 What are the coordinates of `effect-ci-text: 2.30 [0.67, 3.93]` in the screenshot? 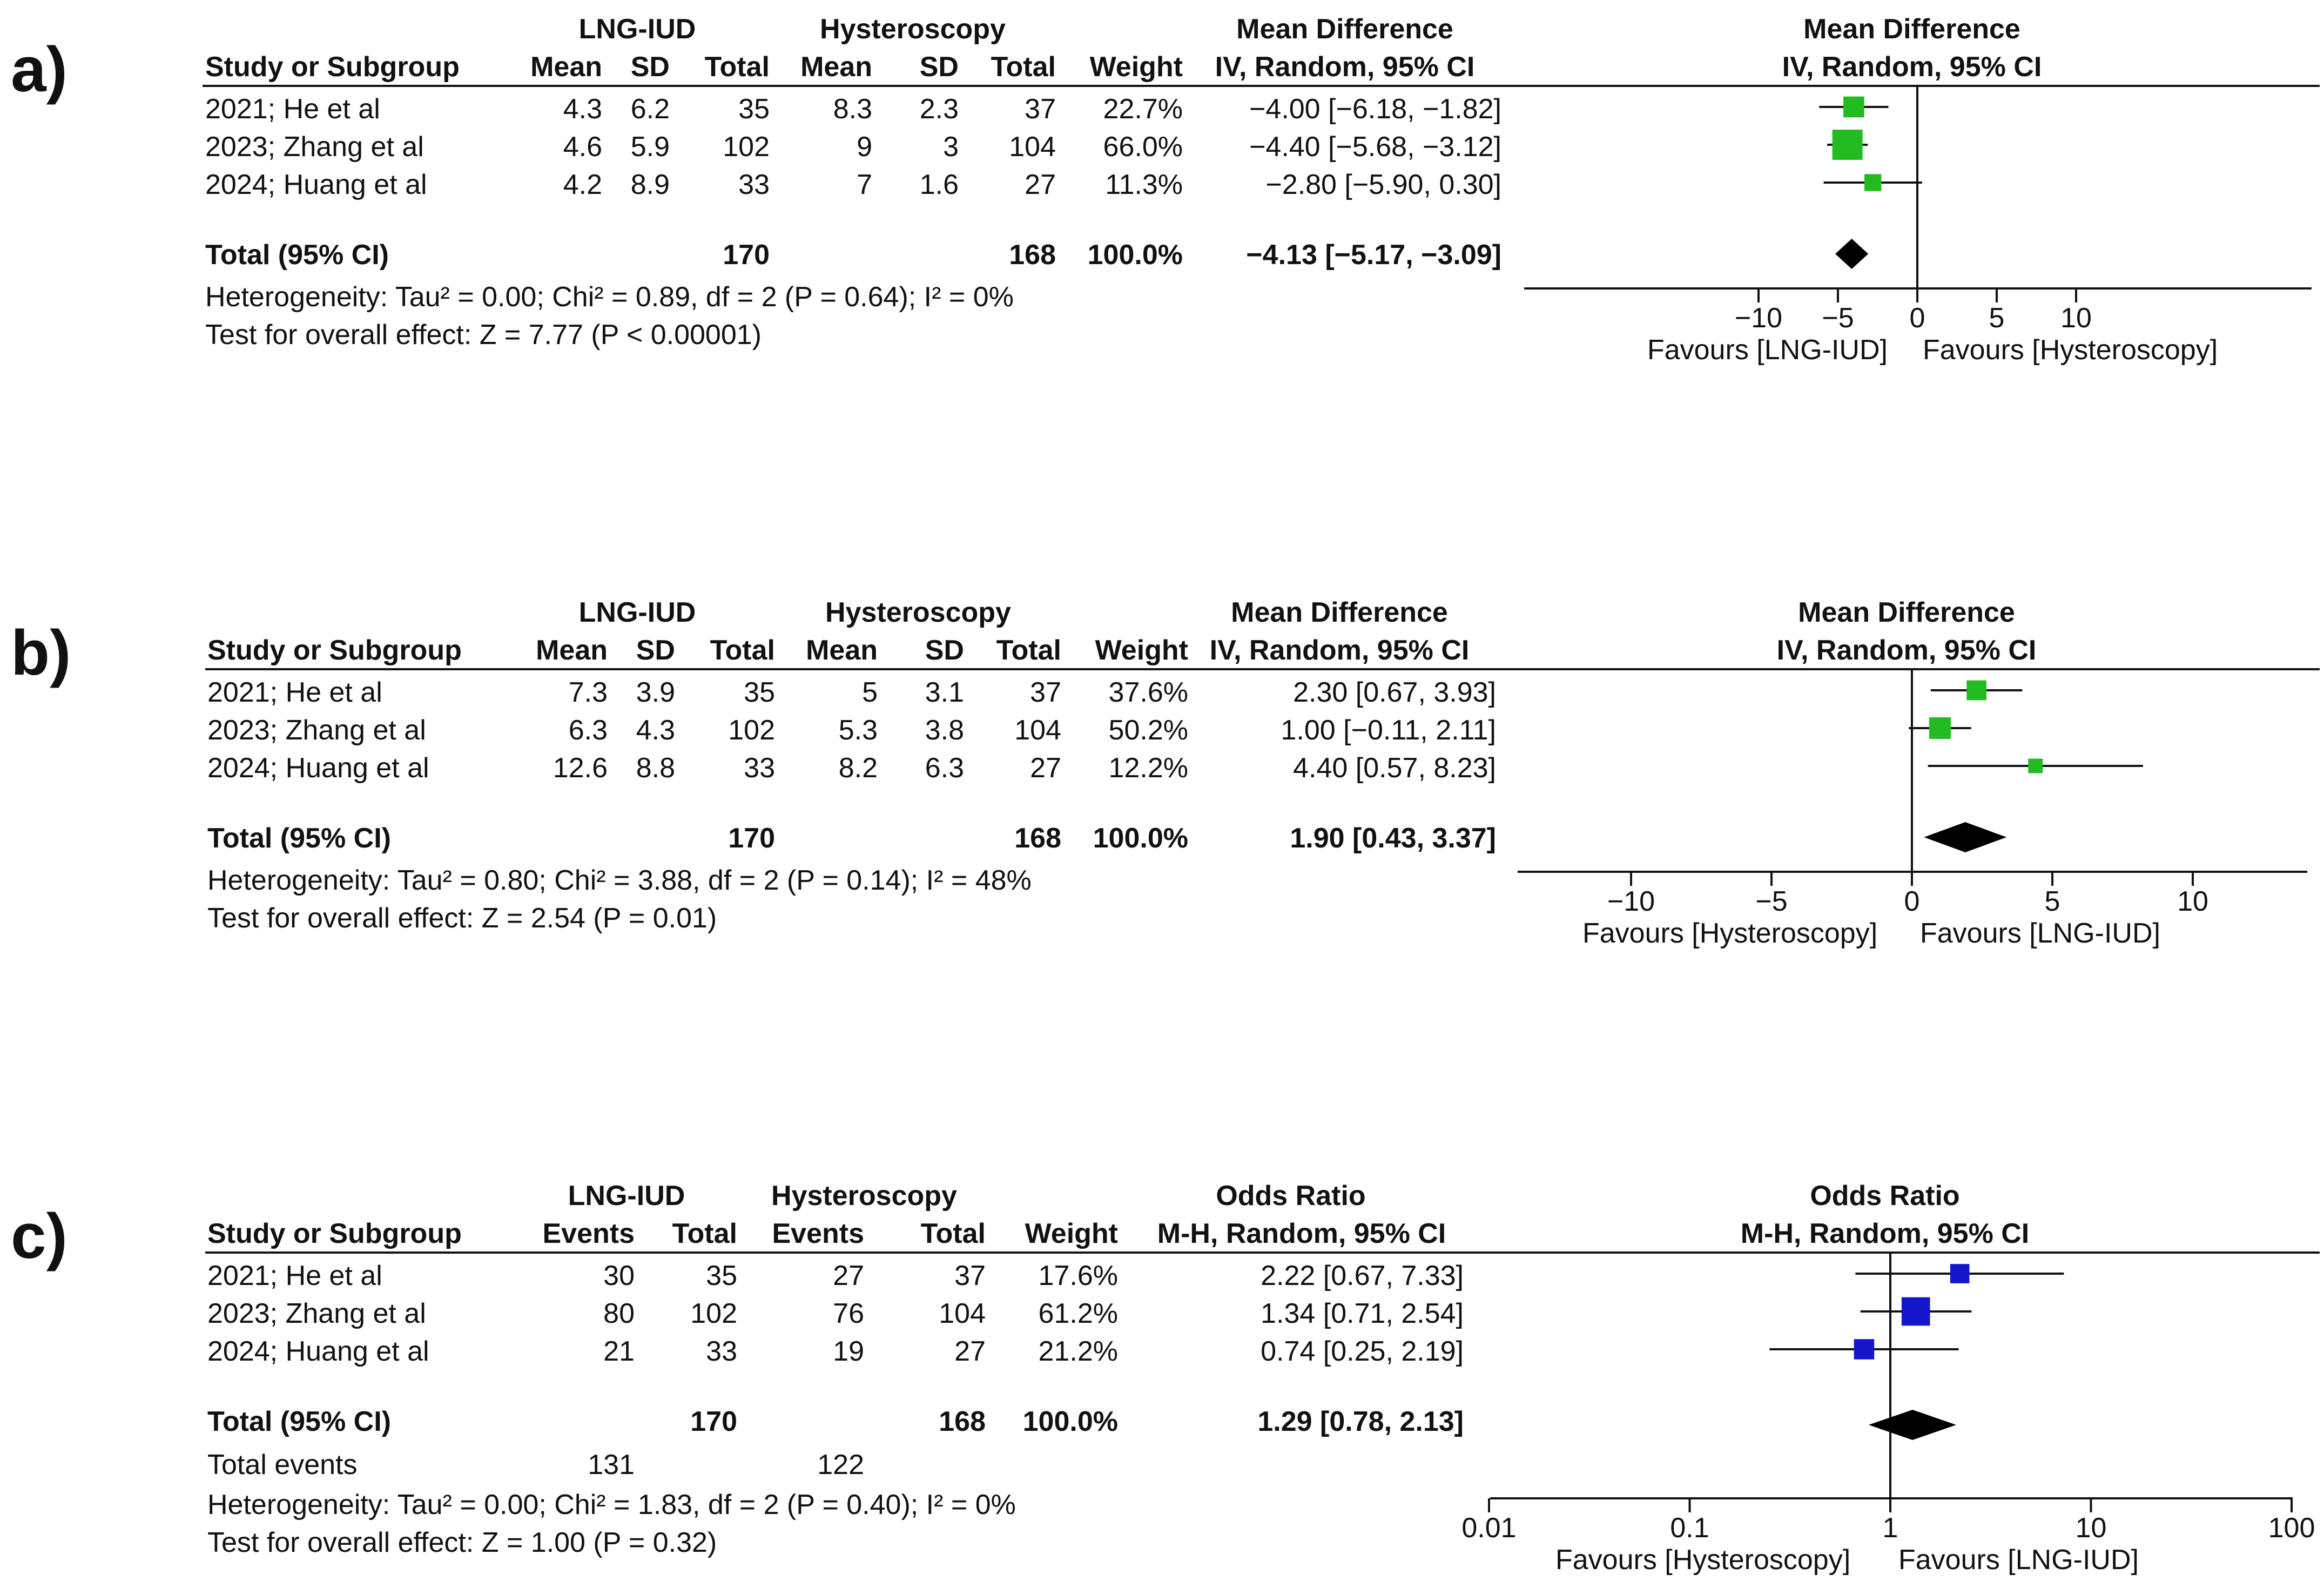 It's located at (1394, 692).